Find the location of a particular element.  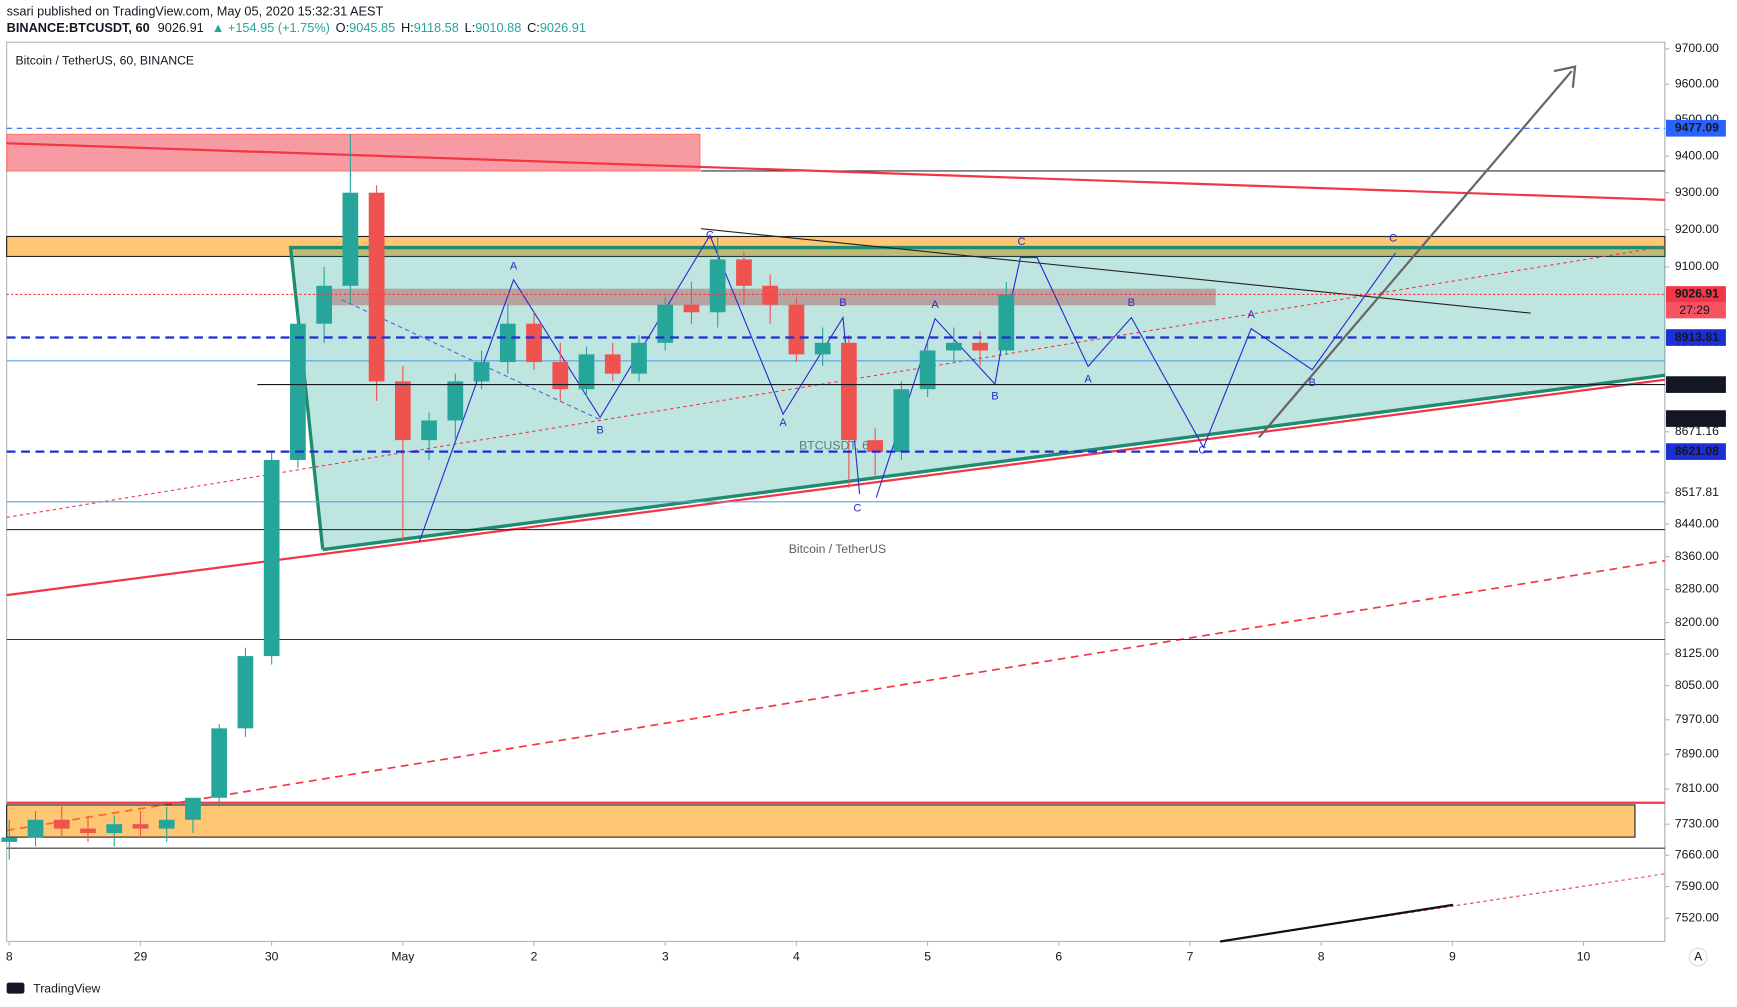

y-tick-label: 8360.00 is located at coordinates (1697, 556).